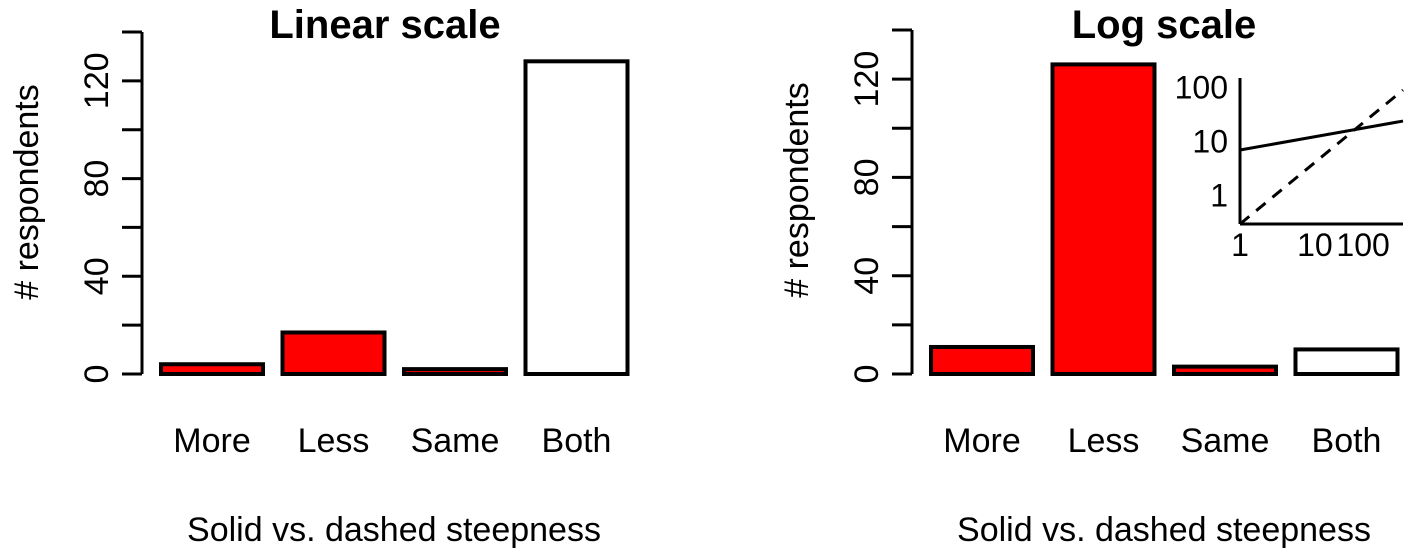  What do you see at coordinates (867, 79) in the screenshot?
I see `log-y-tick-label: 120` at bounding box center [867, 79].